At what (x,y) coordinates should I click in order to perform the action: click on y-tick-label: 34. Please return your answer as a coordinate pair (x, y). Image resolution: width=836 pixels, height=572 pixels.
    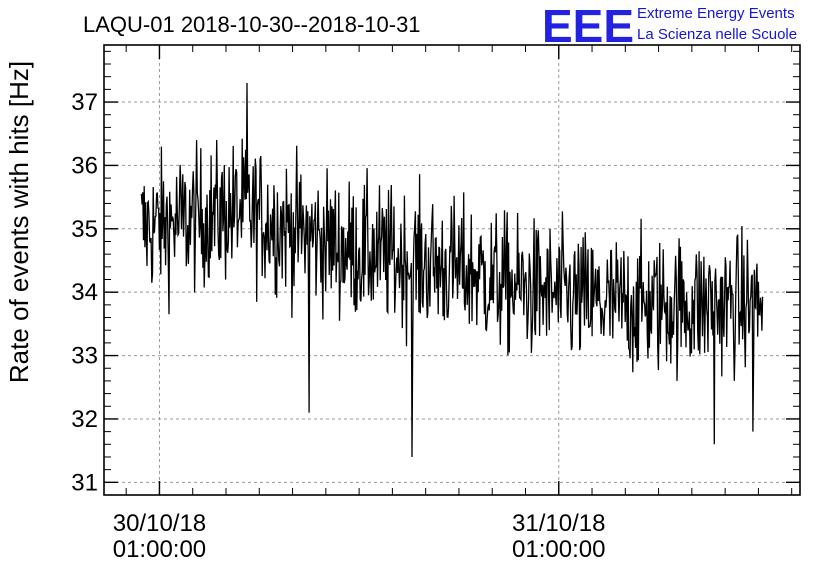
    Looking at the image, I should click on (84, 292).